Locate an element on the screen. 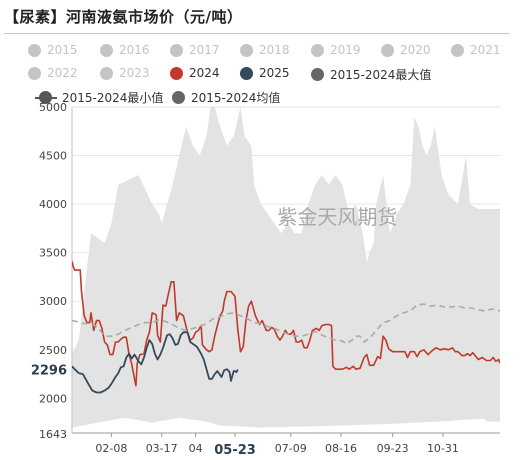 The height and width of the screenshot is (460, 531). x-tick-label: 02-08 is located at coordinates (111, 448).